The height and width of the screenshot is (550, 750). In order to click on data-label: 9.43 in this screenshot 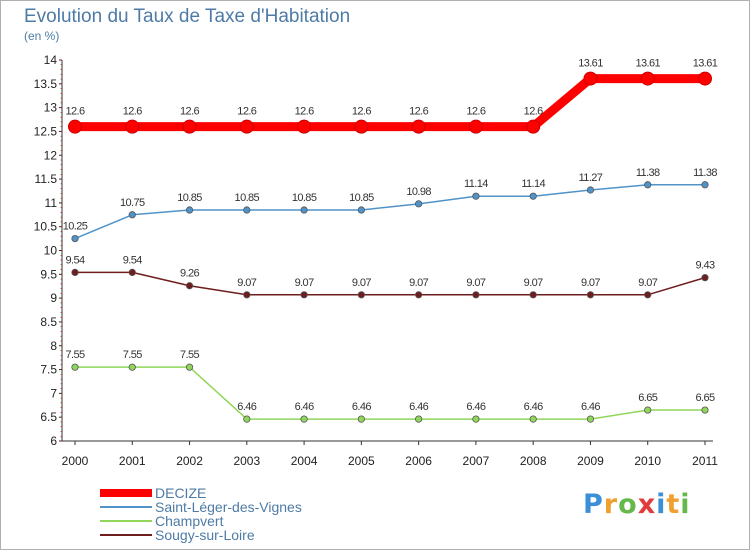, I will do `click(704, 266)`.